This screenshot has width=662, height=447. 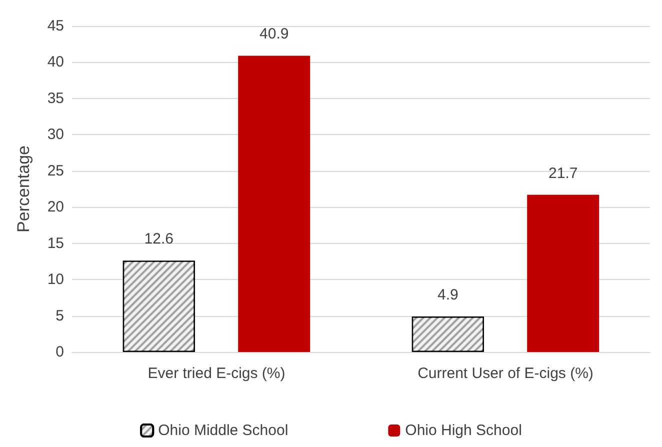 What do you see at coordinates (217, 373) in the screenshot?
I see `x-tick-label: Ever tried E-cigs (%)` at bounding box center [217, 373].